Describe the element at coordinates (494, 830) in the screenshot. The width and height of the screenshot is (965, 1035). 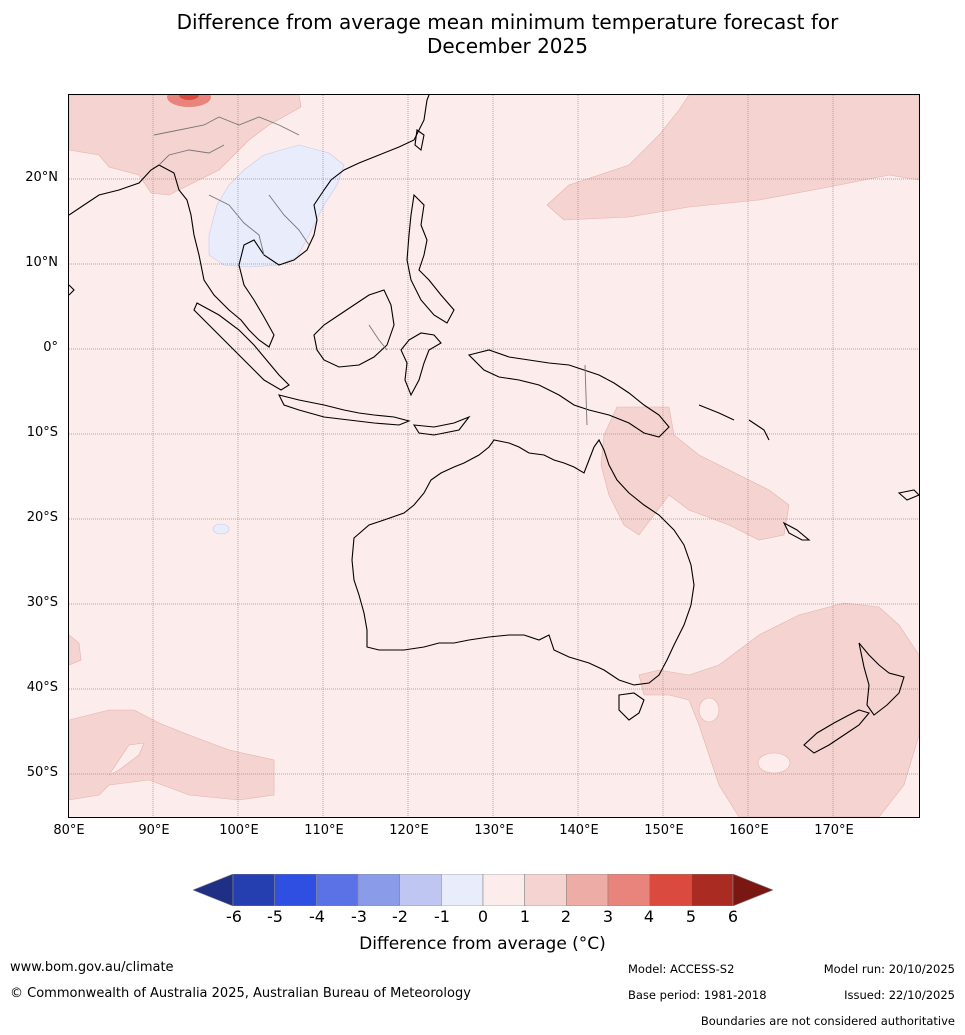
I see `lon-label-130e: 130°E` at that location.